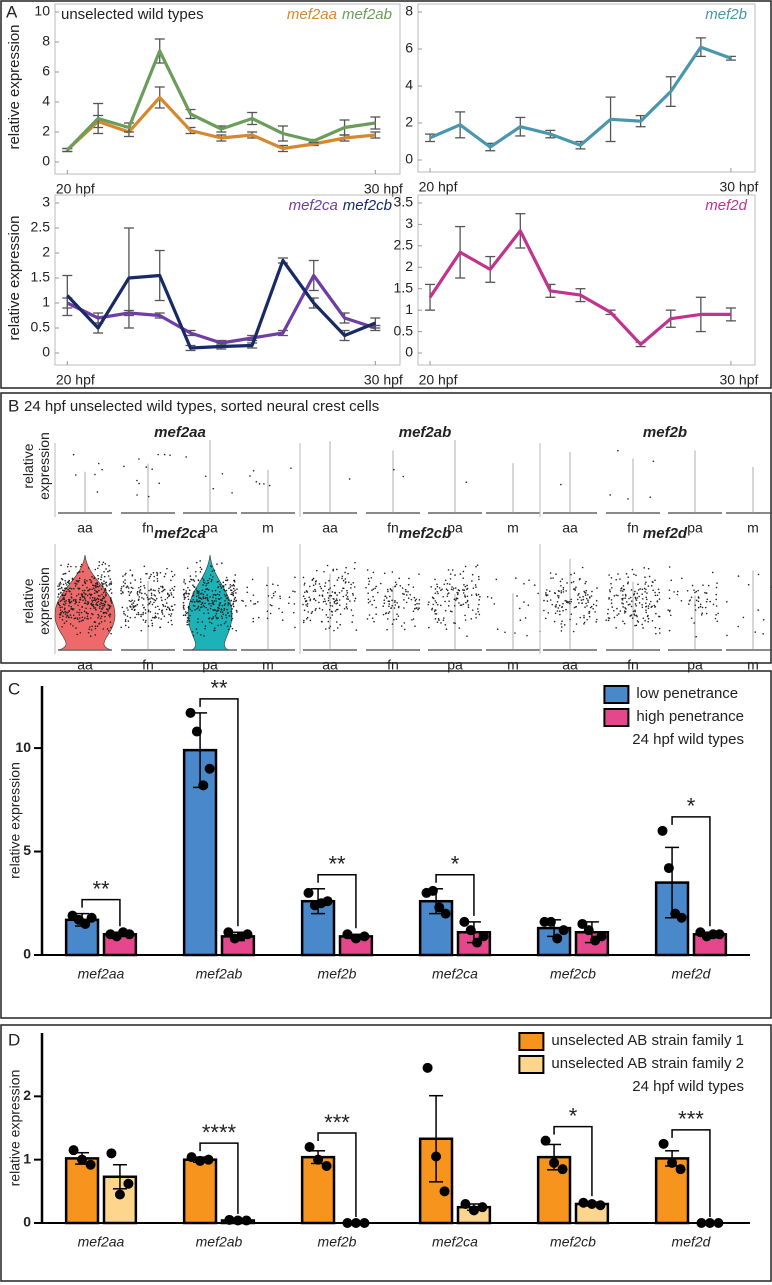 This screenshot has height=1285, width=772. What do you see at coordinates (688, 739) in the screenshot?
I see `legend-note: 24 hpf wild types` at bounding box center [688, 739].